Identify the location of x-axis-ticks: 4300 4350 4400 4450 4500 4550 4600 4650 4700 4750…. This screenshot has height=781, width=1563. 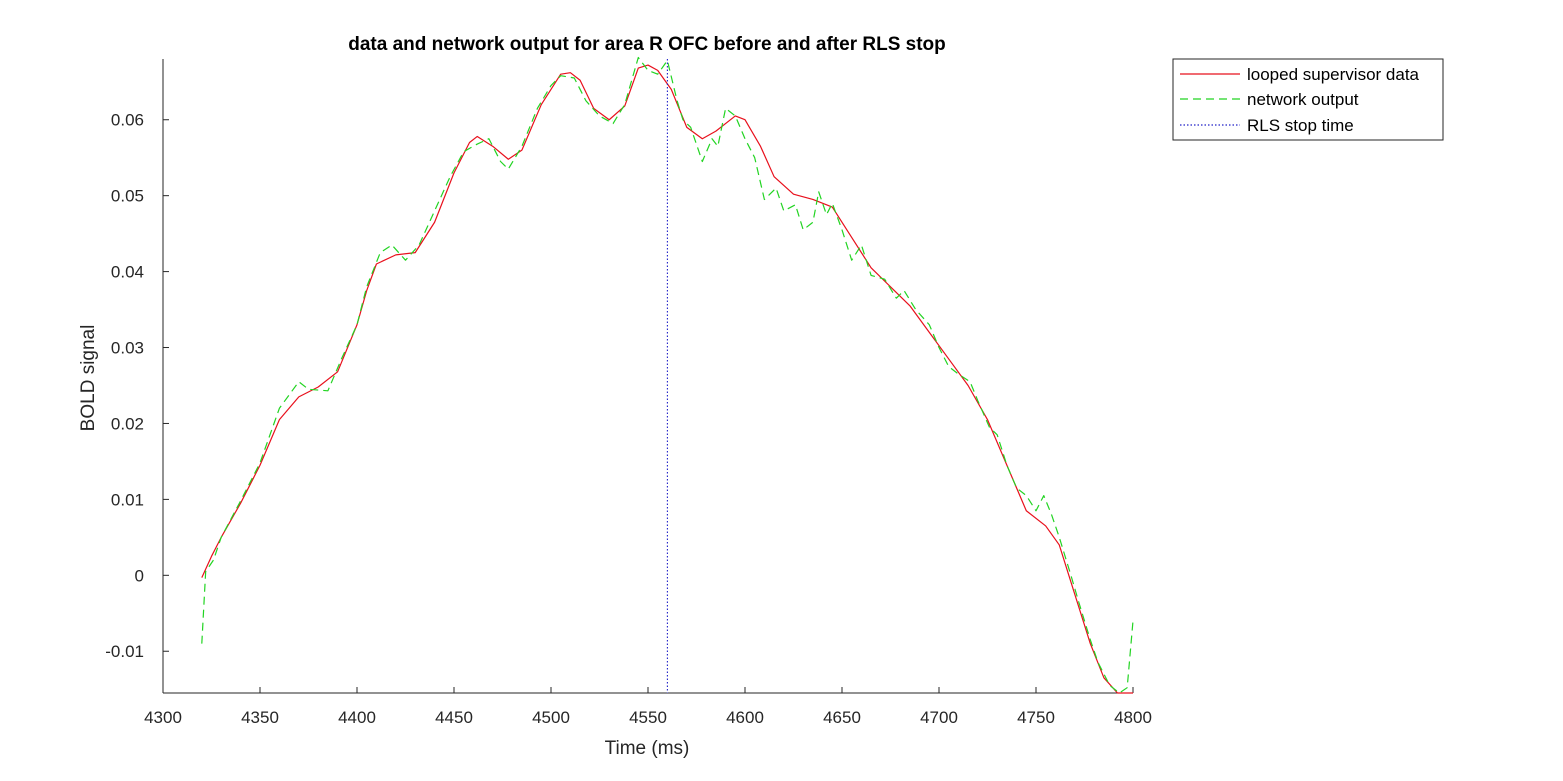
(648, 707).